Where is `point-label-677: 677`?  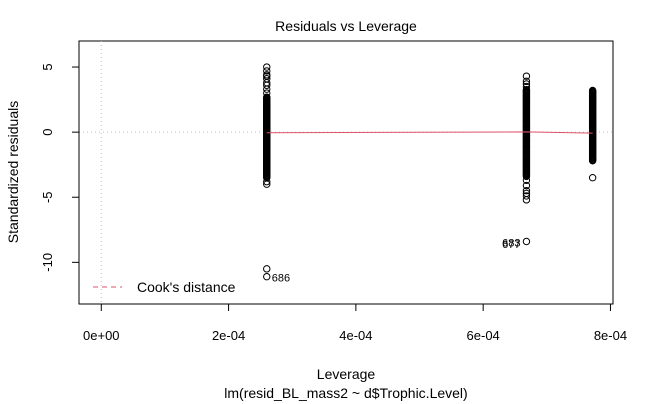 point-label-677: 677 is located at coordinates (511, 245).